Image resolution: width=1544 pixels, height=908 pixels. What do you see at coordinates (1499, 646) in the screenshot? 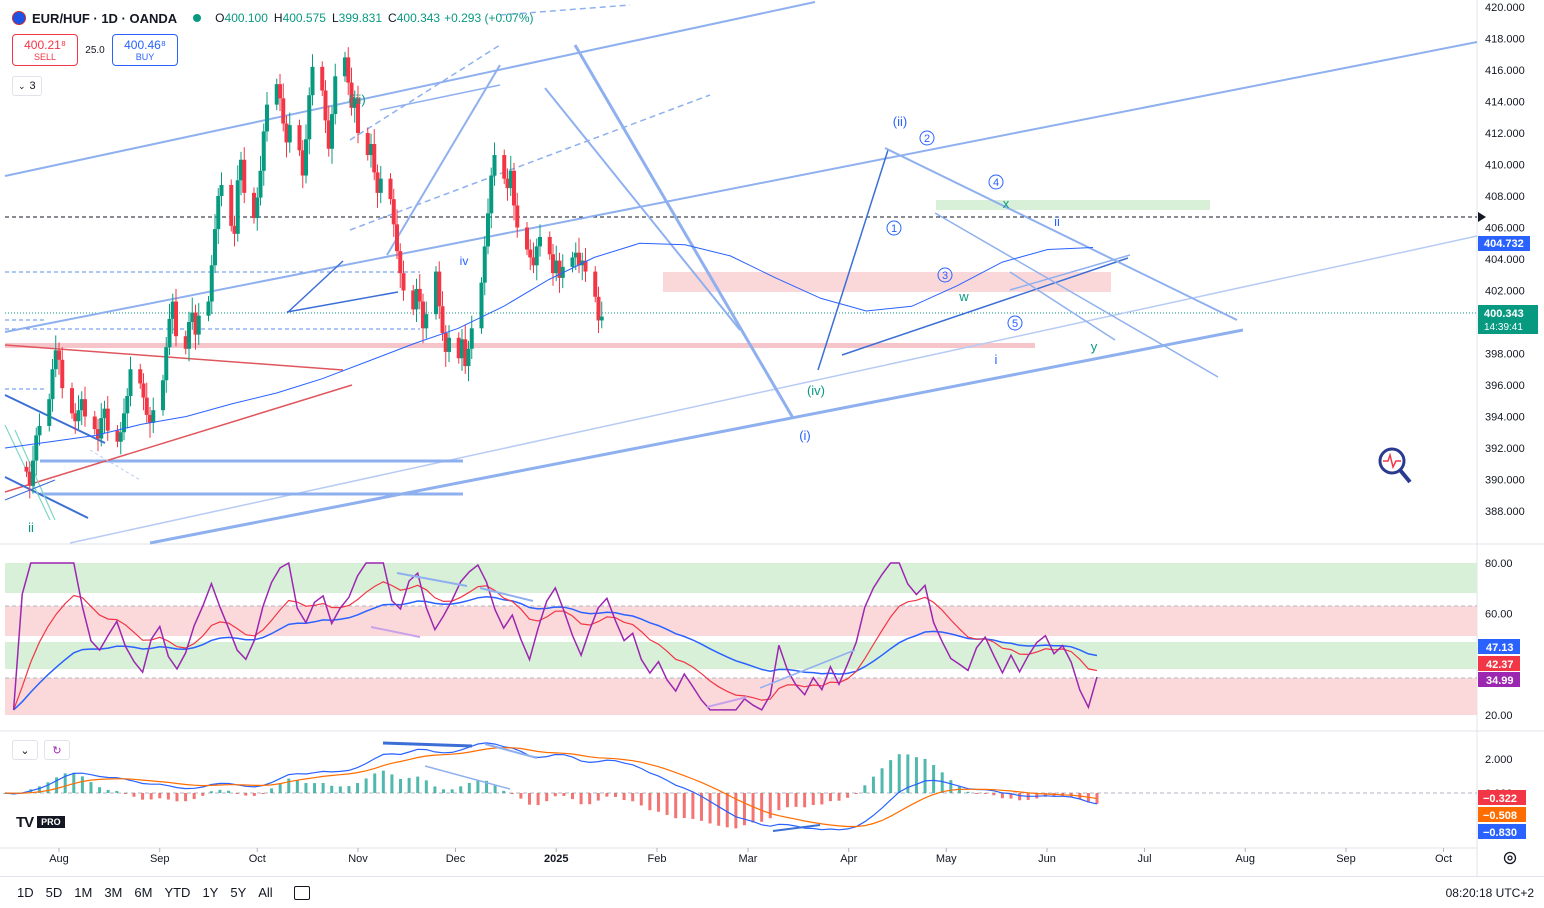
I see `rsi-value-label` at bounding box center [1499, 646].